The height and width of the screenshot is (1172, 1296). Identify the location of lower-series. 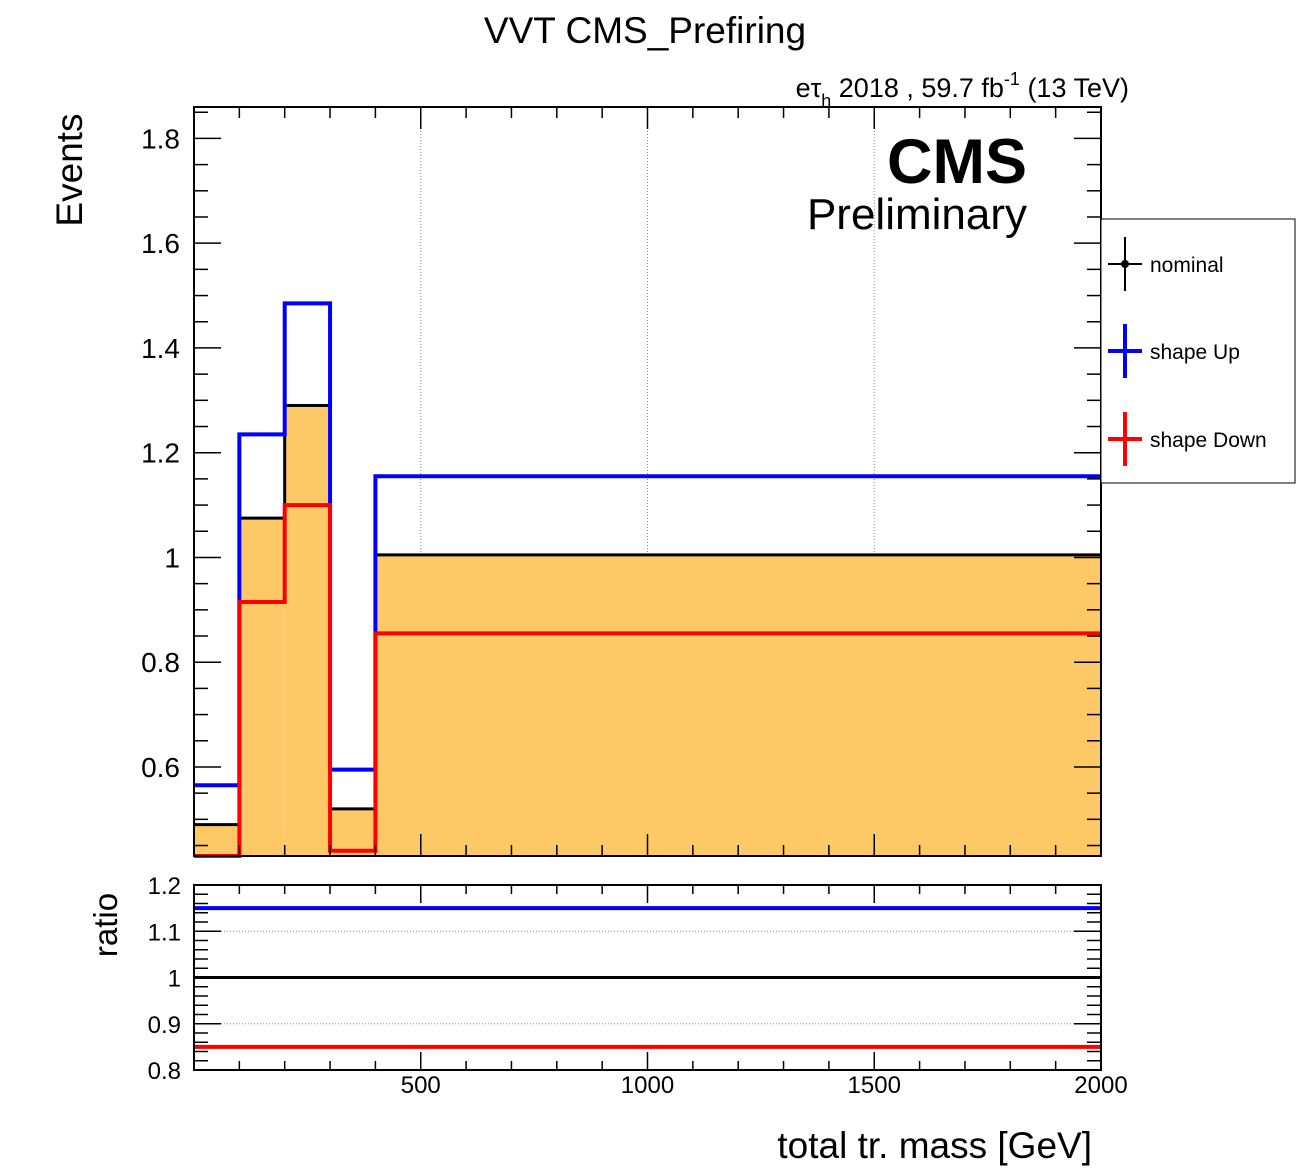
(647, 977).